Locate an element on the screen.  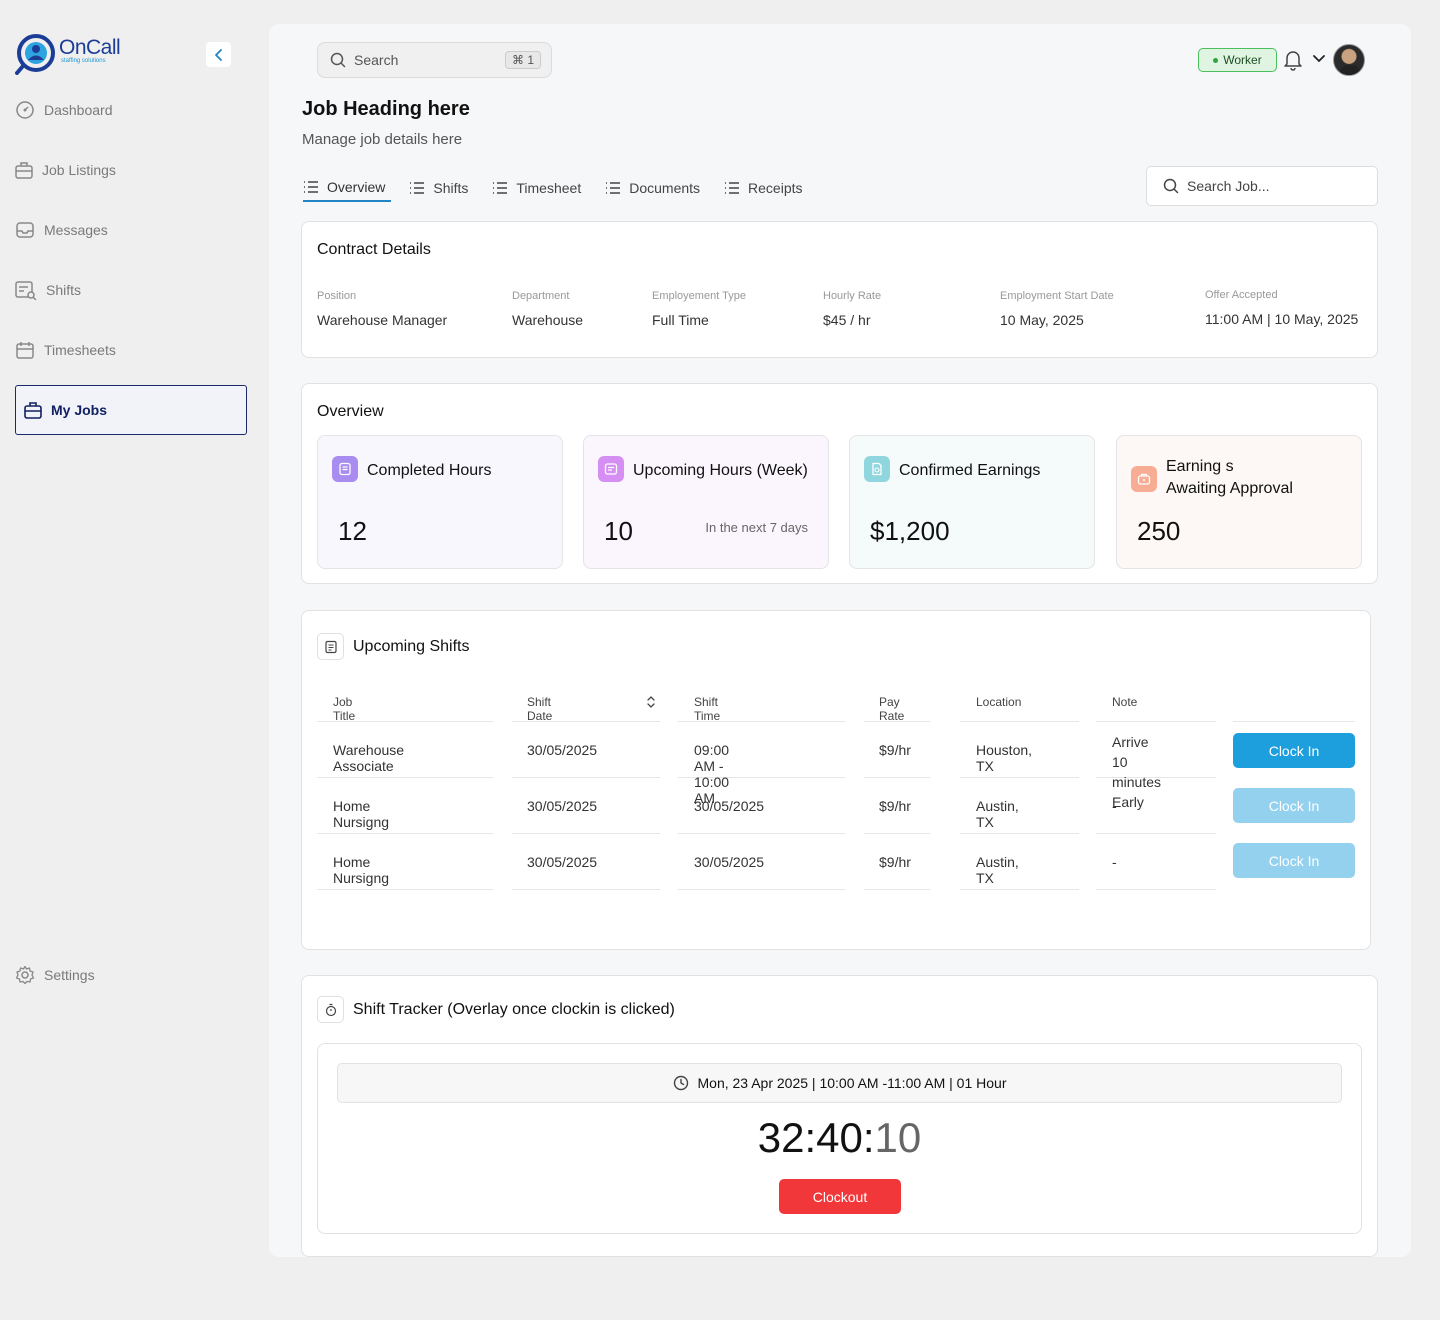
column-header-job-title: Job Title is located at coordinates (344, 709).